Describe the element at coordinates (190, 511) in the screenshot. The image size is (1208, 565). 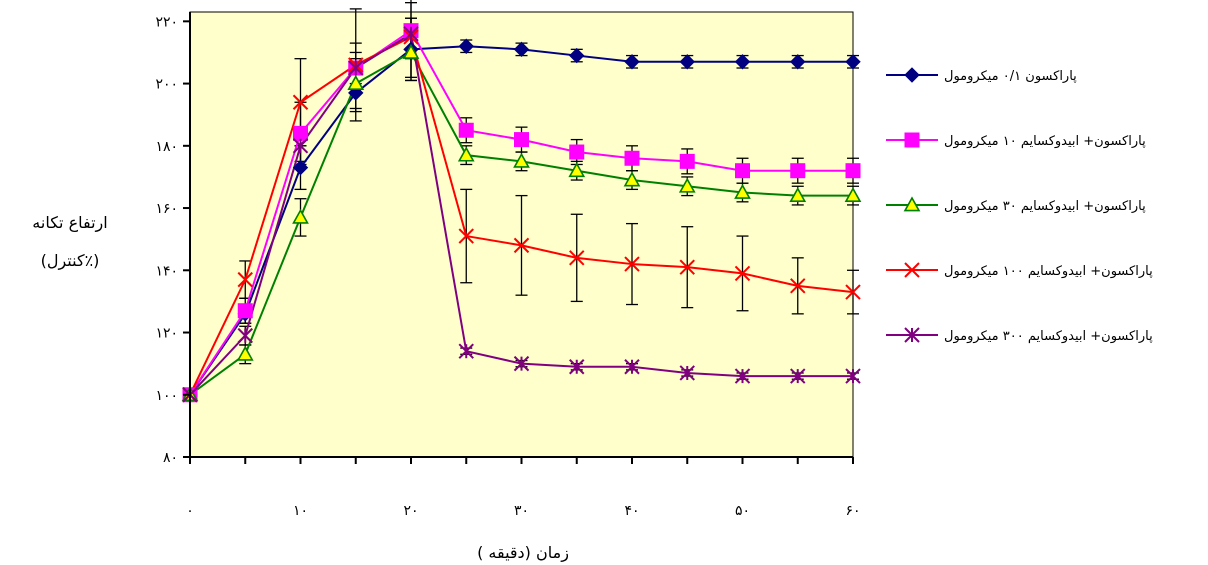
I see `x-tick-label: ۰` at that location.